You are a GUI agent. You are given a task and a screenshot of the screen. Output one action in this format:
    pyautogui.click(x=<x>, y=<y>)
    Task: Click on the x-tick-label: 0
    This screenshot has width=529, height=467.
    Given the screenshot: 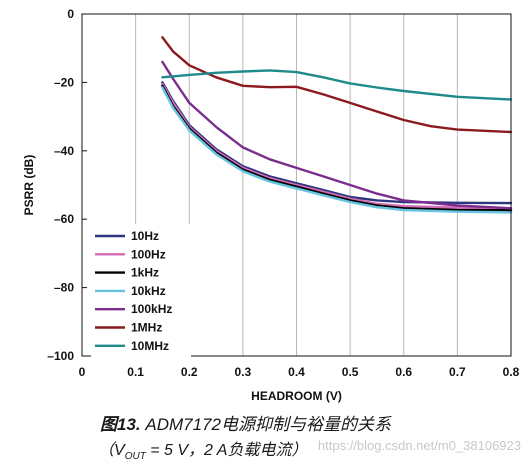 What is the action you would take?
    pyautogui.click(x=82, y=372)
    